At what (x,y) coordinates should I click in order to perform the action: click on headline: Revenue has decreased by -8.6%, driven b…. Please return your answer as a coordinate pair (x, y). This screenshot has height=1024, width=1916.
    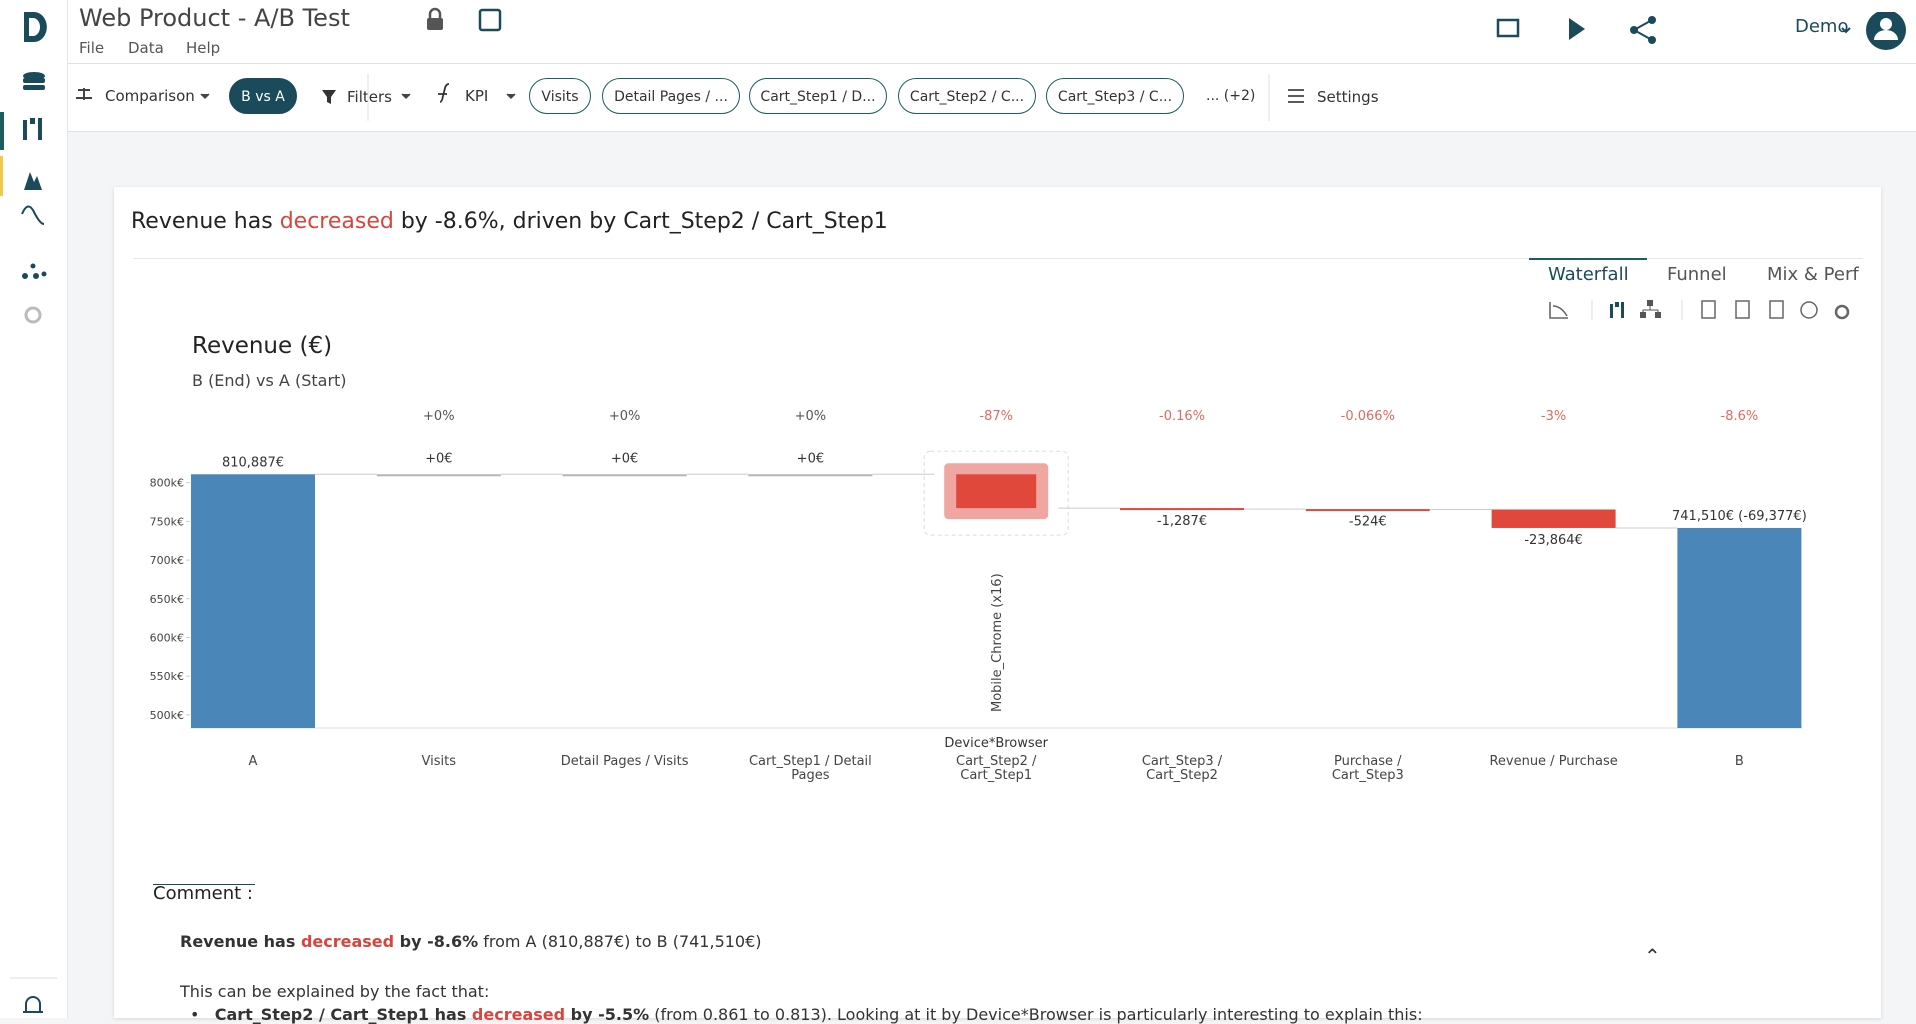
    Looking at the image, I should click on (509, 221).